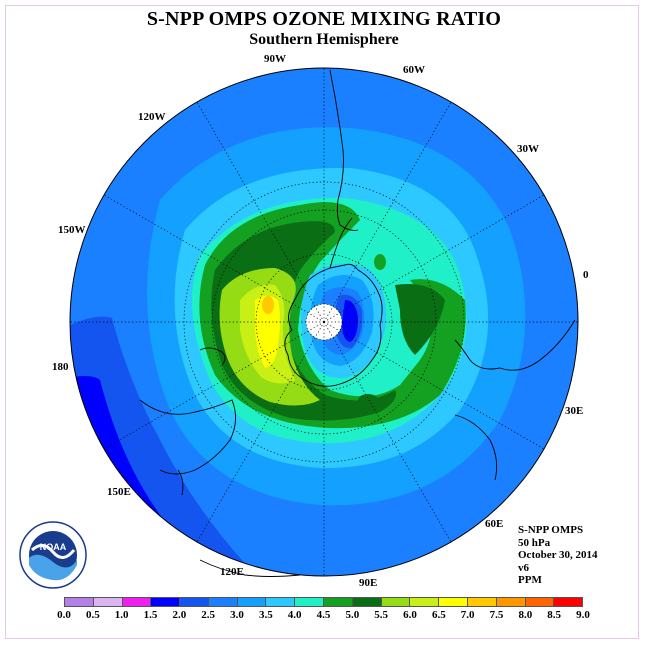 This screenshot has height=648, width=648. I want to click on lon-label-0: 0, so click(586, 275).